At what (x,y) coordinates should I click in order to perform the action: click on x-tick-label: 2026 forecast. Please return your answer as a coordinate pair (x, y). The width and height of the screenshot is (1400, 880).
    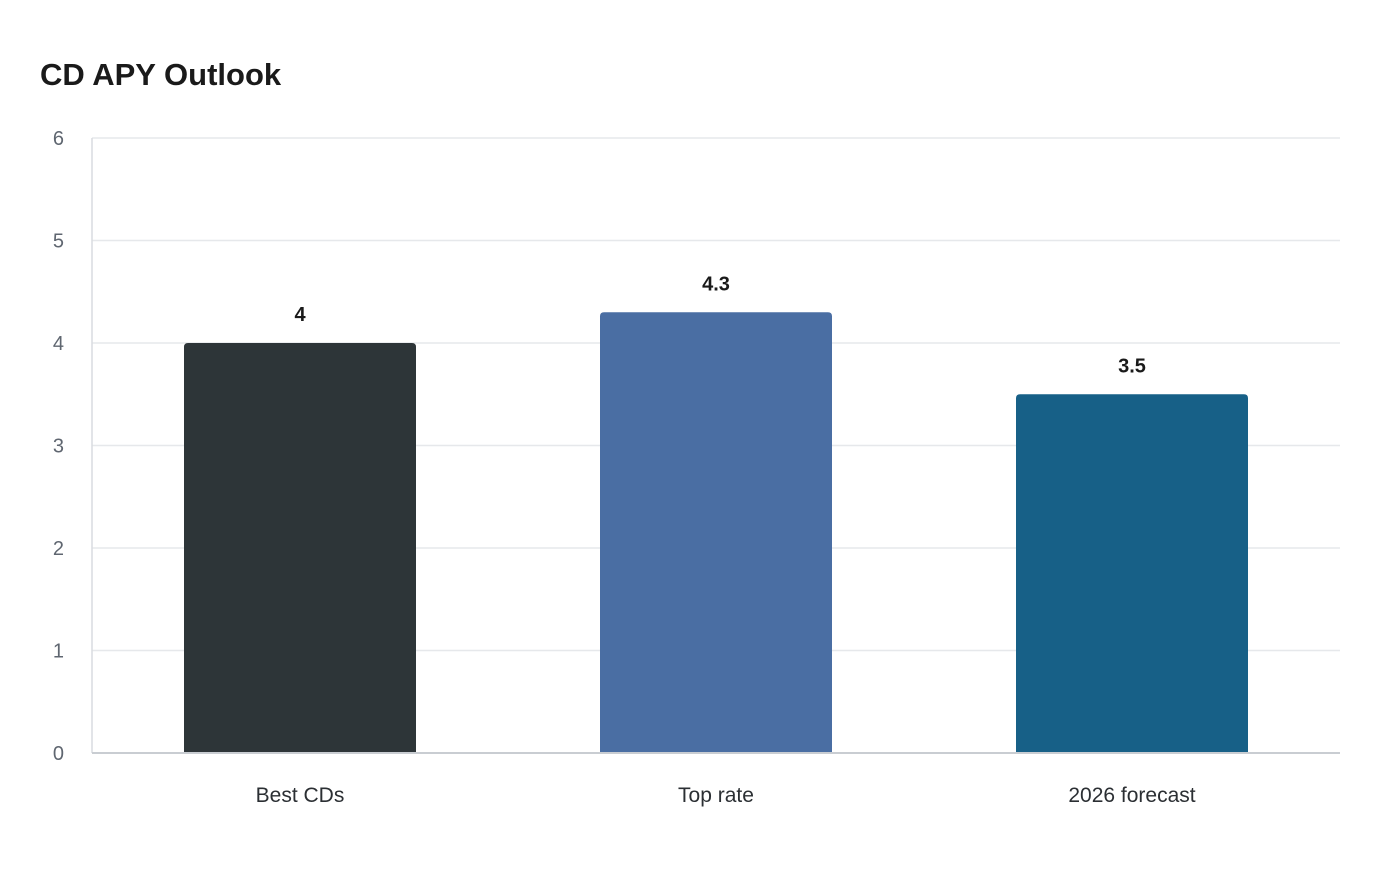
    Looking at the image, I should click on (1131, 795).